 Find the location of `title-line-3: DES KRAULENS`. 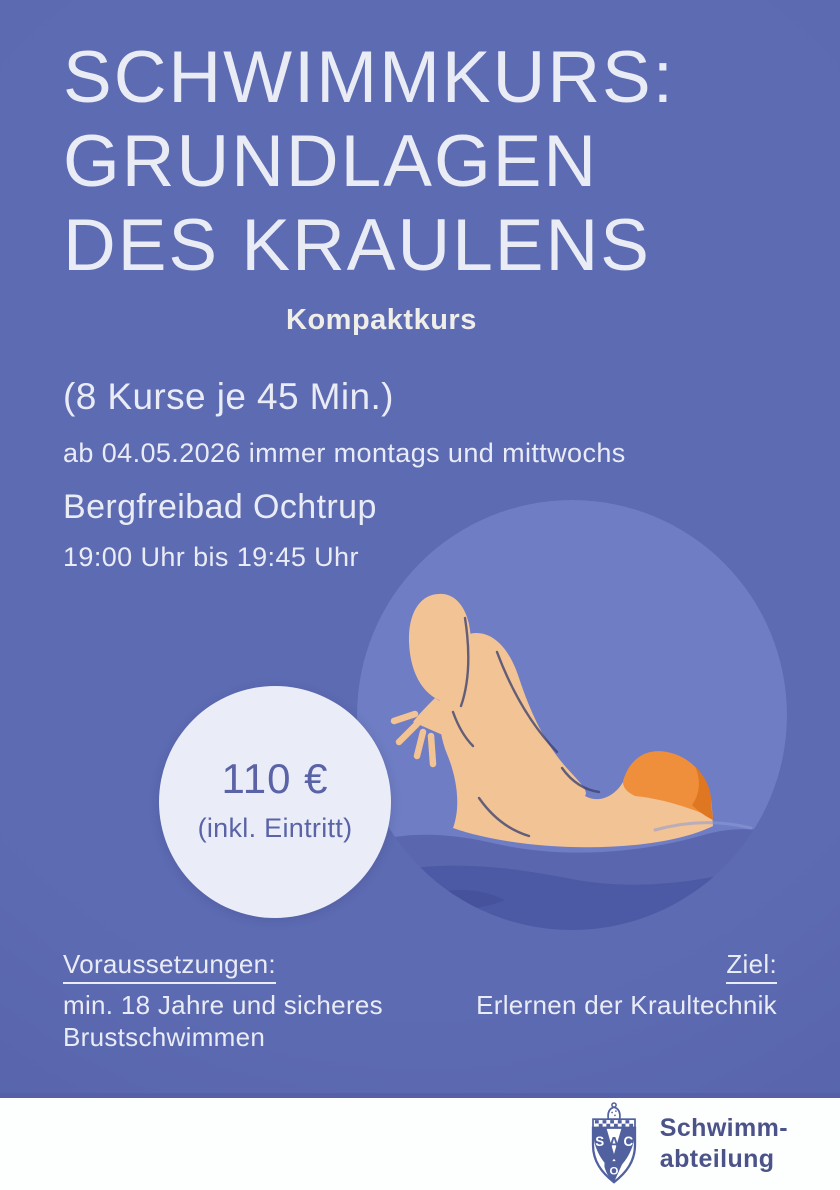

title-line-3: DES KRAULENS is located at coordinates (357, 245).